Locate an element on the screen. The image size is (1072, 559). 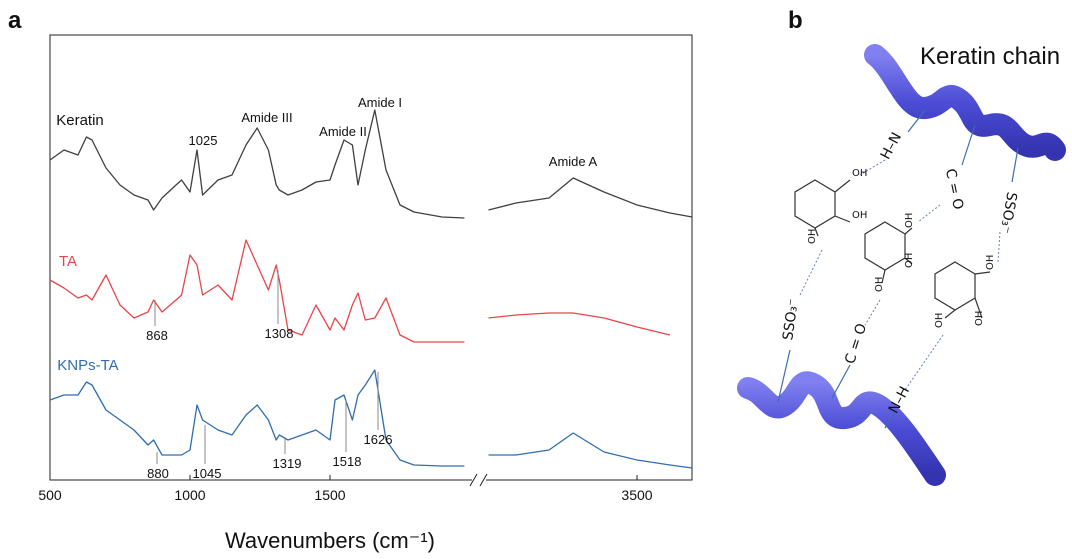
functional-group: H–N is located at coordinates (891, 146).